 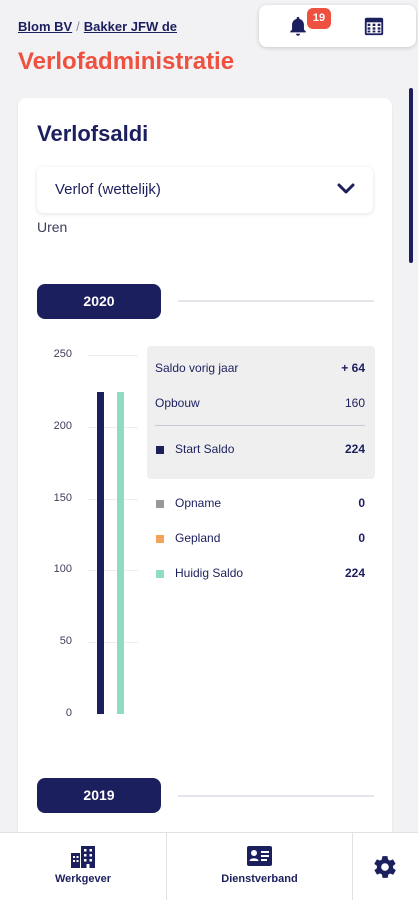 I want to click on card-title: Verlofsaldi, so click(x=93, y=133).